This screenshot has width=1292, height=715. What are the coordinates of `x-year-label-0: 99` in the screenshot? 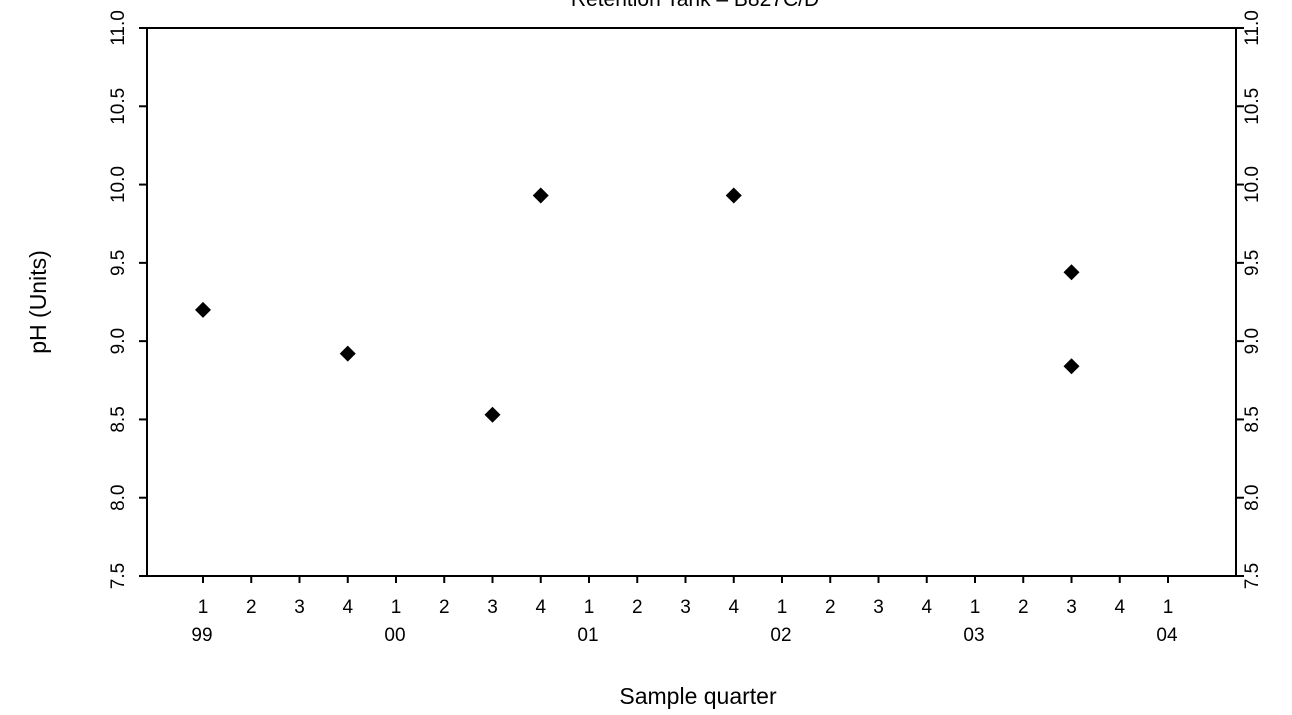 It's located at (201, 635).